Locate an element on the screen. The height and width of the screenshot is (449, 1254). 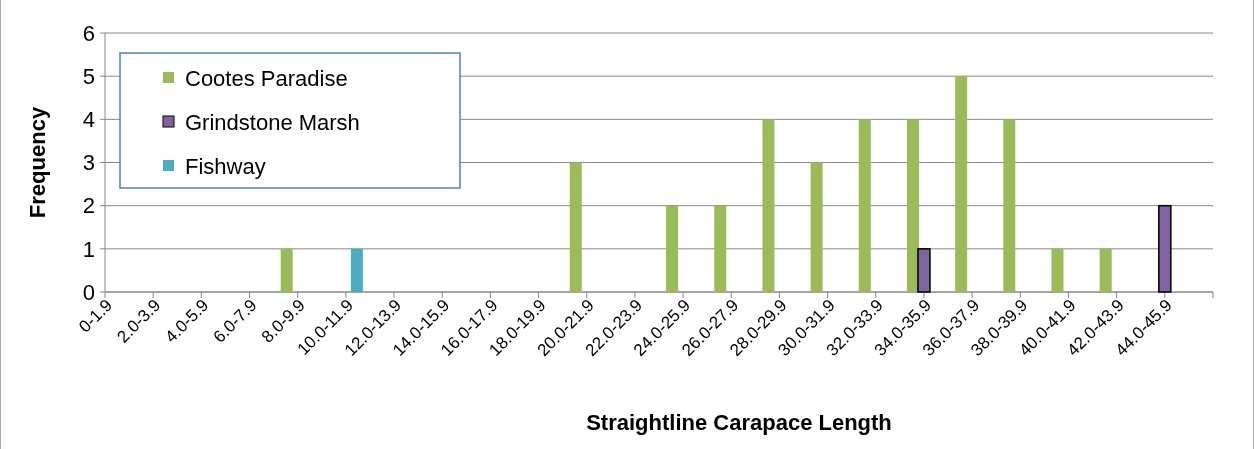
legend-label: Grindstone Marsh is located at coordinates (272, 122).